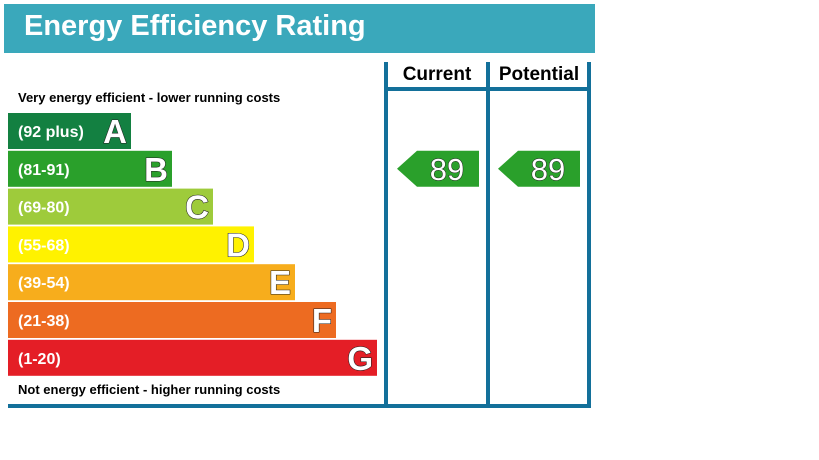  Describe the element at coordinates (156, 169) in the screenshot. I see `band-letter-label: B` at that location.